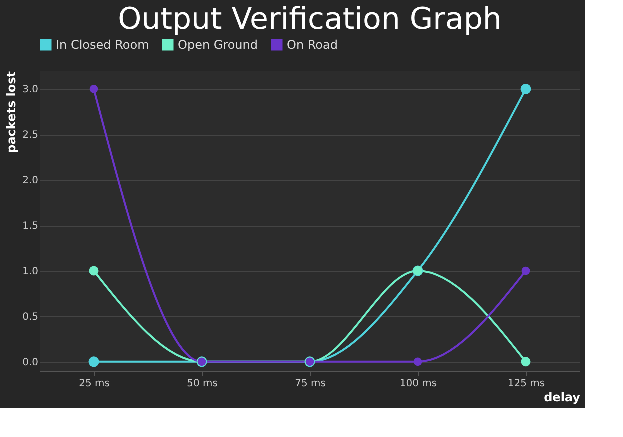  What do you see at coordinates (11, 112) in the screenshot?
I see `y-axis-title: packets lost` at bounding box center [11, 112].